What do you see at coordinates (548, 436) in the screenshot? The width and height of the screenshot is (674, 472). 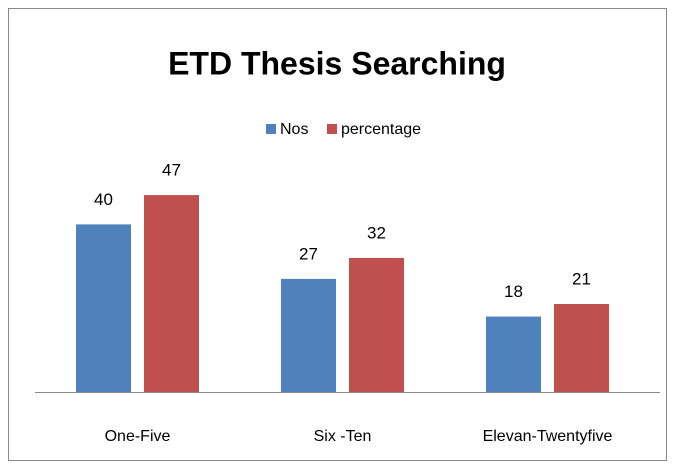 I see `x-tick-label: Elevan-Twentyfive` at bounding box center [548, 436].